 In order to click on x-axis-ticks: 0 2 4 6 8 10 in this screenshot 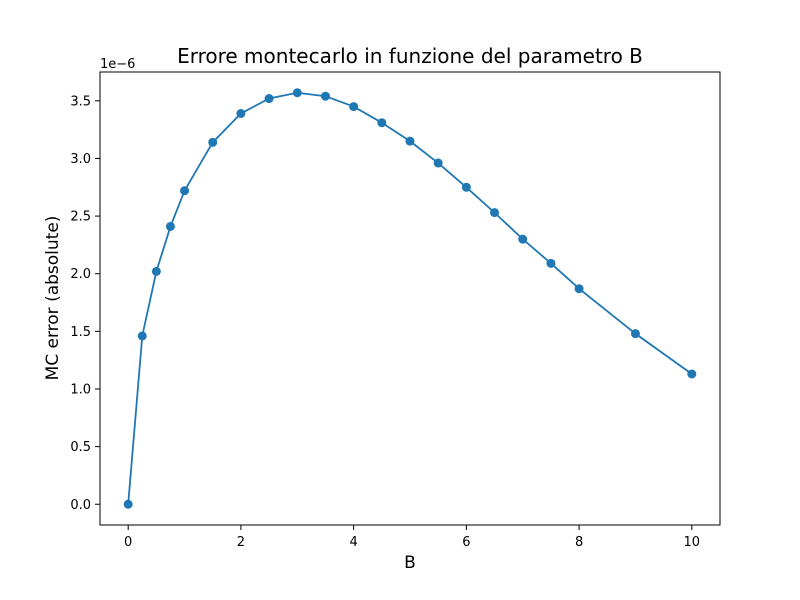, I will do `click(412, 537)`.